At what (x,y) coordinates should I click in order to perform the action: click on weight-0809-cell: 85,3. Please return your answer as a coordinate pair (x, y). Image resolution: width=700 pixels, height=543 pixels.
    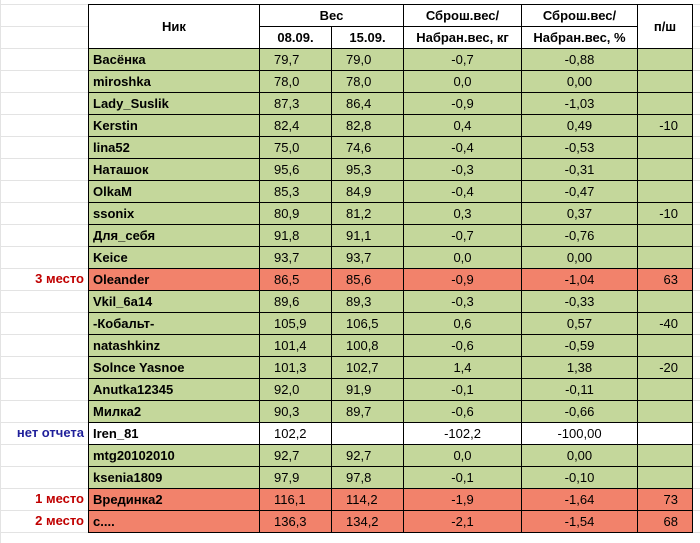
    Looking at the image, I should click on (295, 191).